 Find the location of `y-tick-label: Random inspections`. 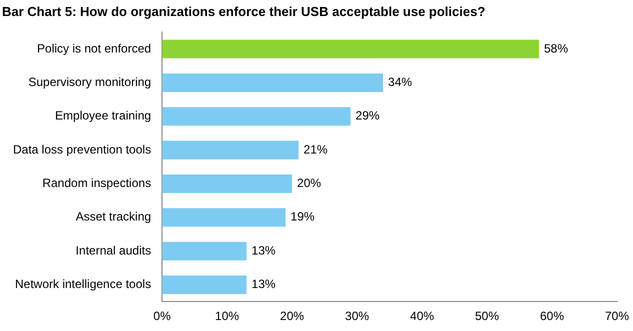

y-tick-label: Random inspections is located at coordinates (97, 183).